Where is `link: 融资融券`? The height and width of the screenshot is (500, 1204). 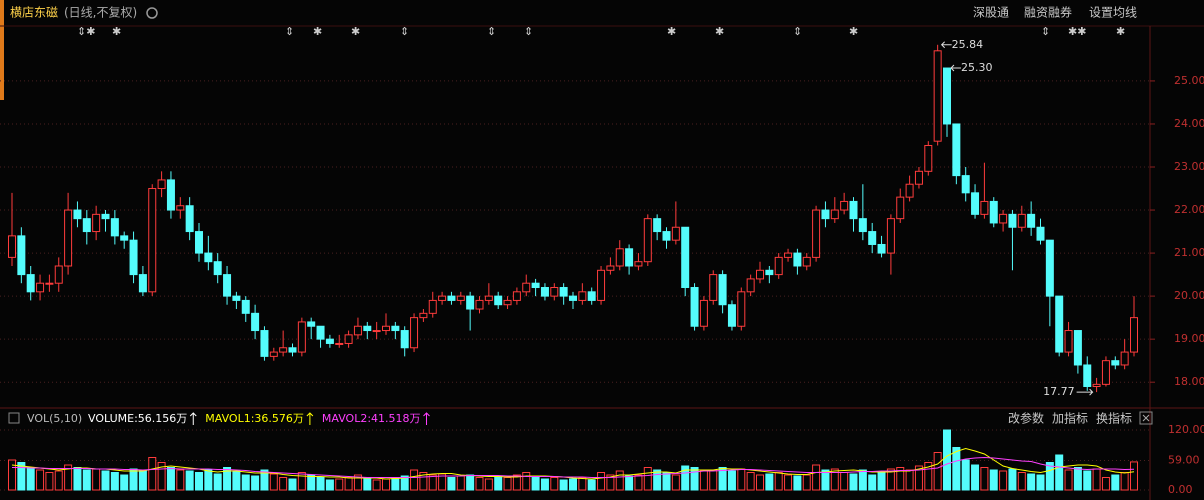 link: 融资融券 is located at coordinates (1048, 12).